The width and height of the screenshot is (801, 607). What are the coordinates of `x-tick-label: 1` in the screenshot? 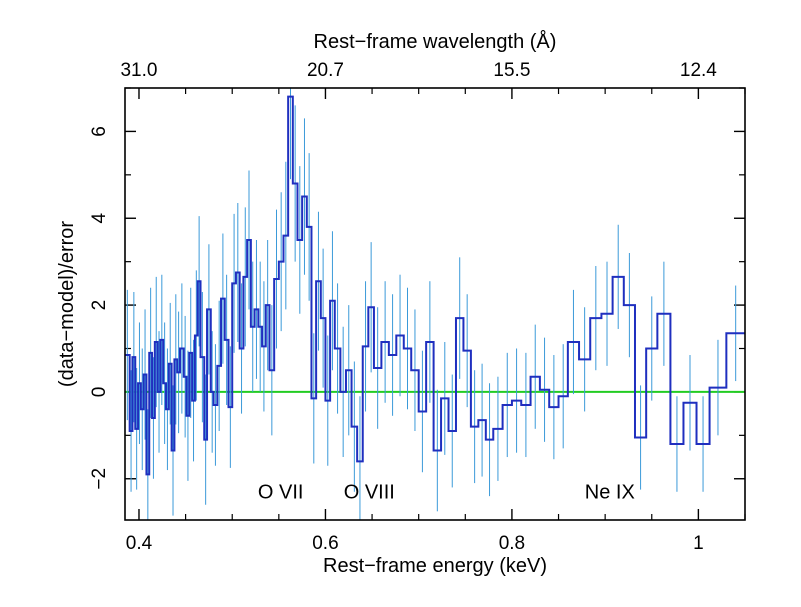 It's located at (698, 543).